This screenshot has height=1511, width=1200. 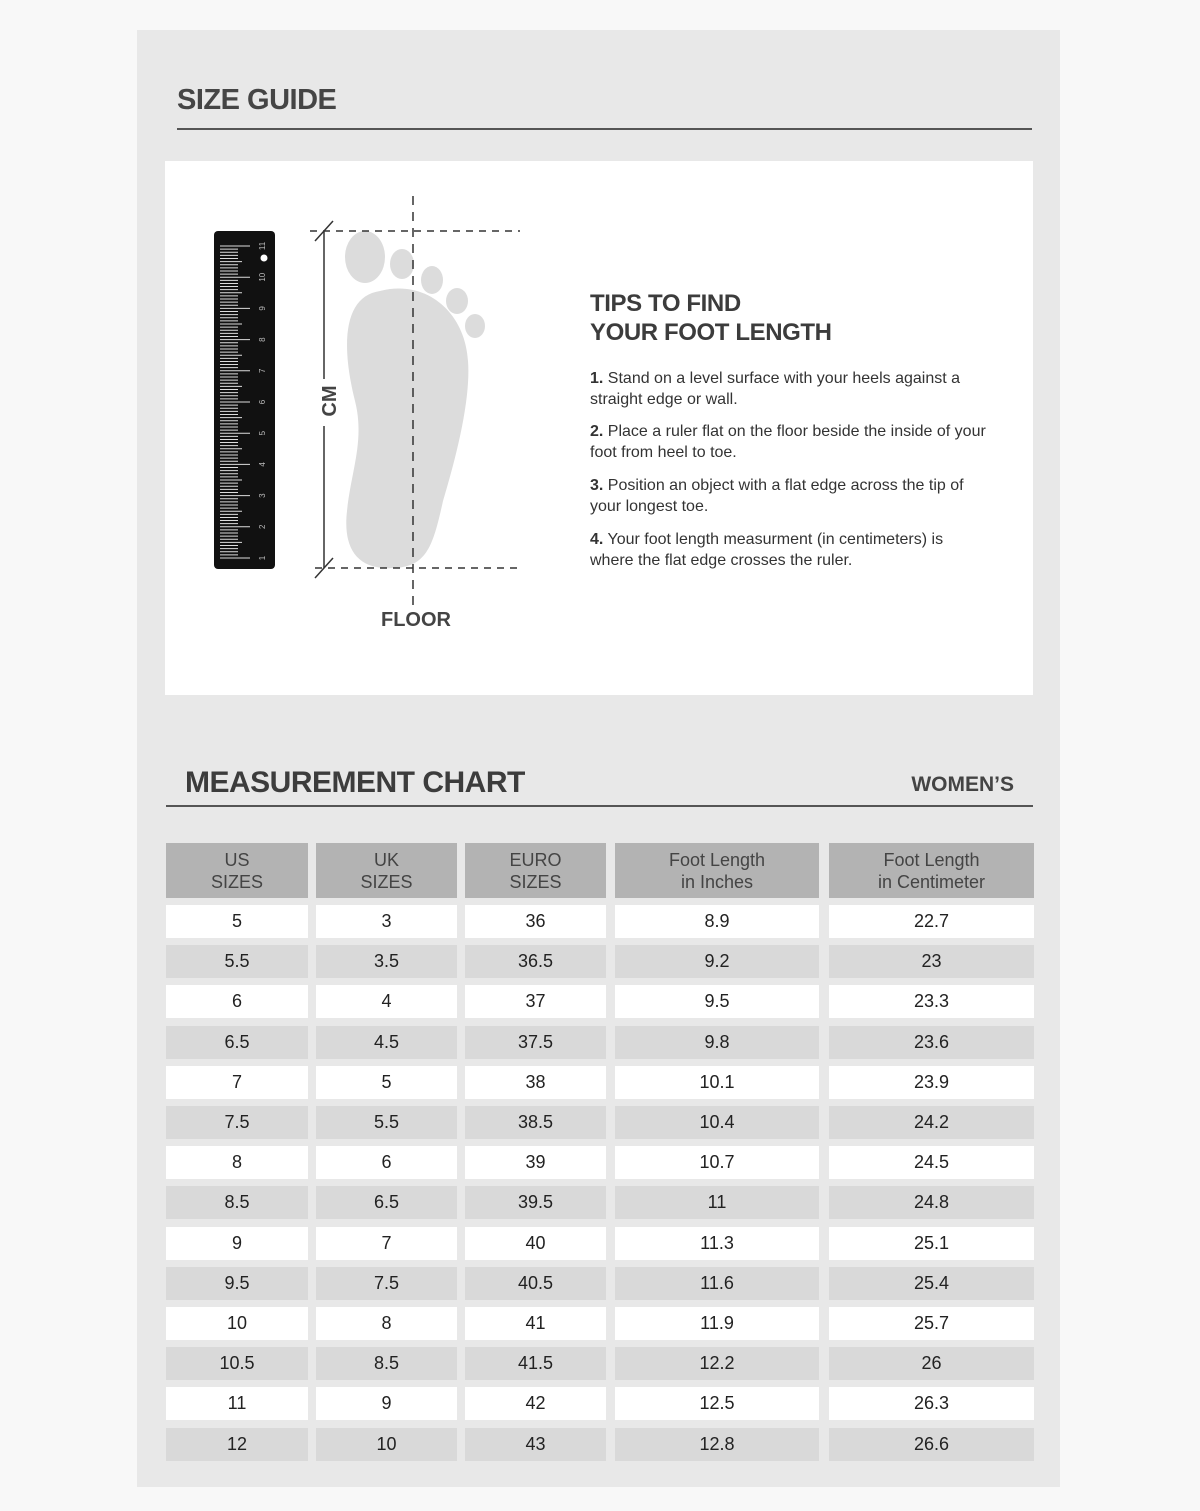 What do you see at coordinates (717, 1243) in the screenshot?
I see `table-cell: 11.3` at bounding box center [717, 1243].